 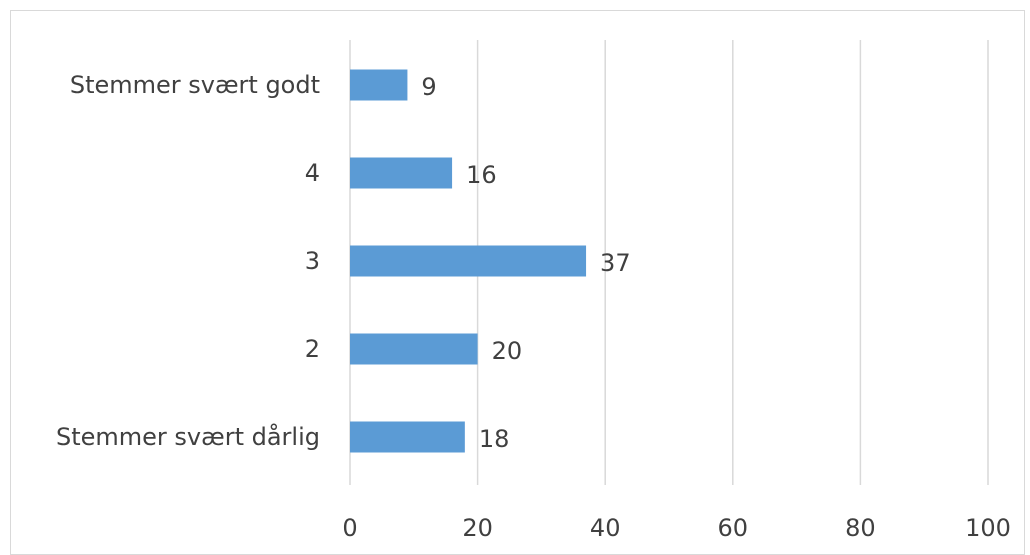 I want to click on x-tick-label: 100, so click(x=988, y=528).